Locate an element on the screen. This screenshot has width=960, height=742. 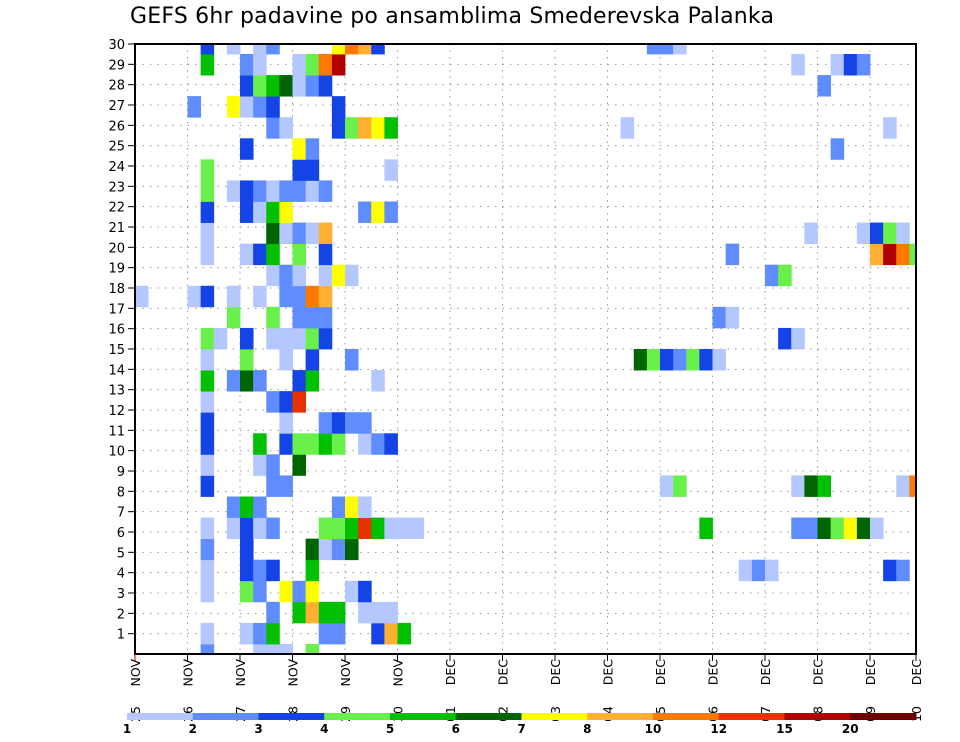
colorbar-label: 1 is located at coordinates (127, 729).